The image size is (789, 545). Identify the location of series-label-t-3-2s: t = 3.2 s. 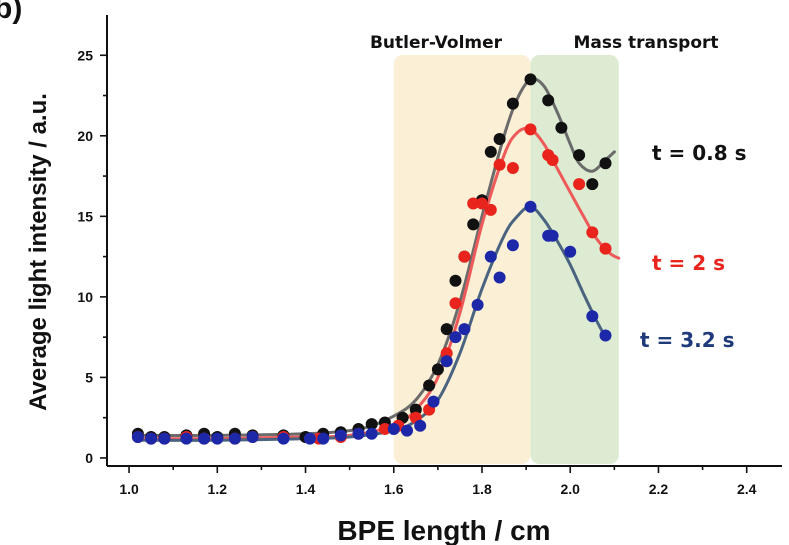
(687, 340).